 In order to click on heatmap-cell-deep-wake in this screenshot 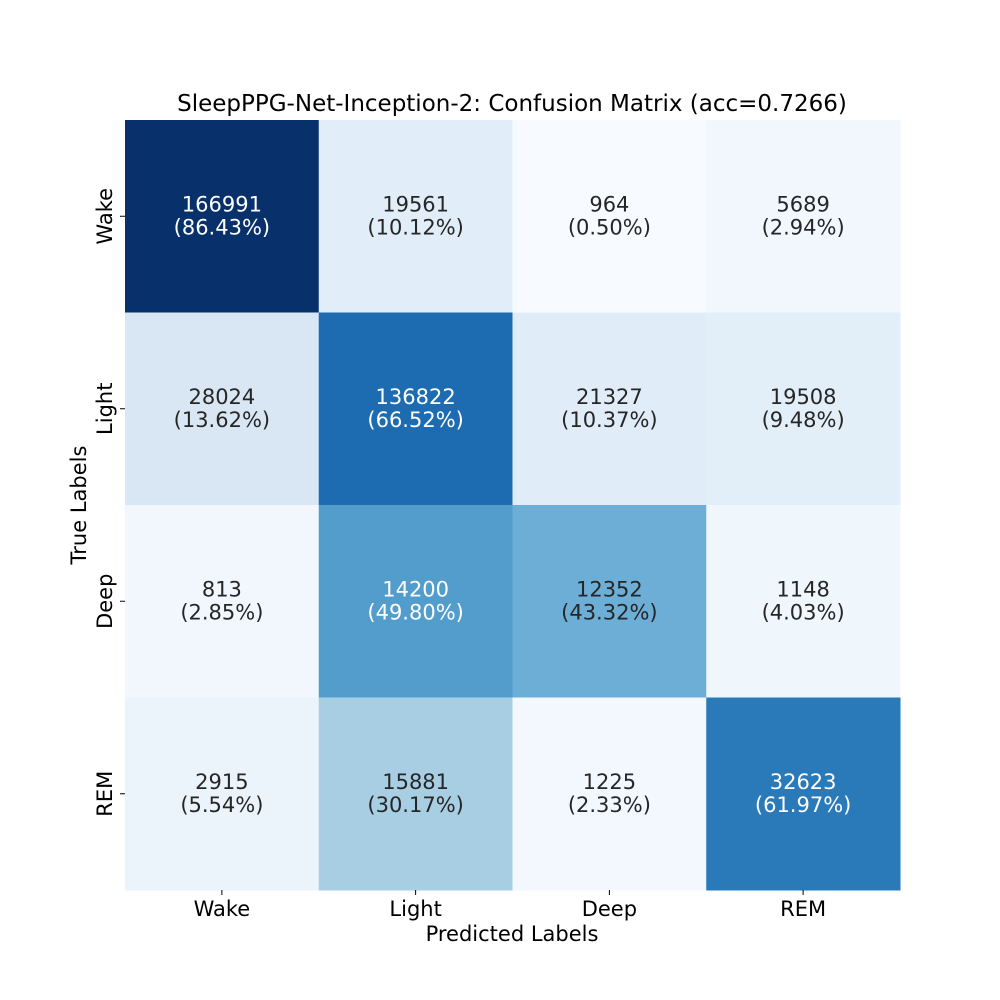, I will do `click(222, 601)`.